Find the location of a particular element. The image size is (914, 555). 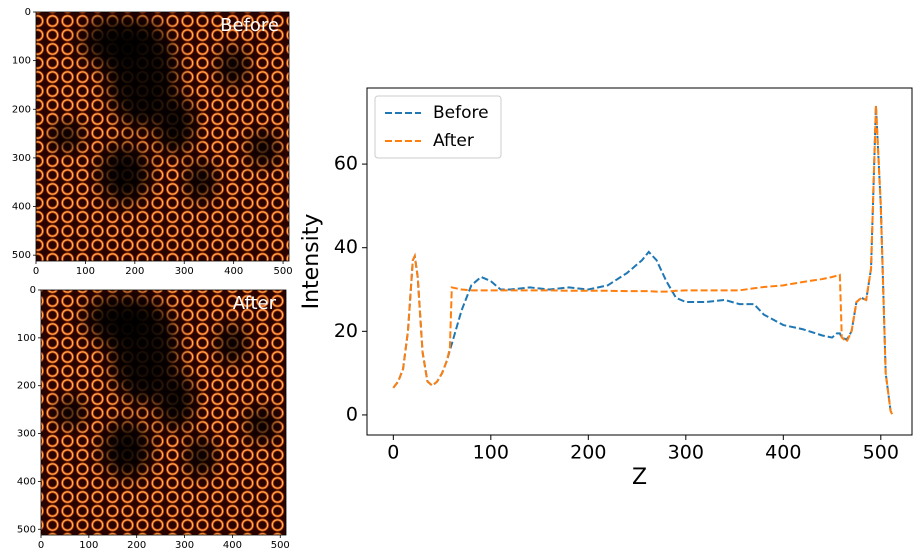

x-axis-label: Z is located at coordinates (639, 477).